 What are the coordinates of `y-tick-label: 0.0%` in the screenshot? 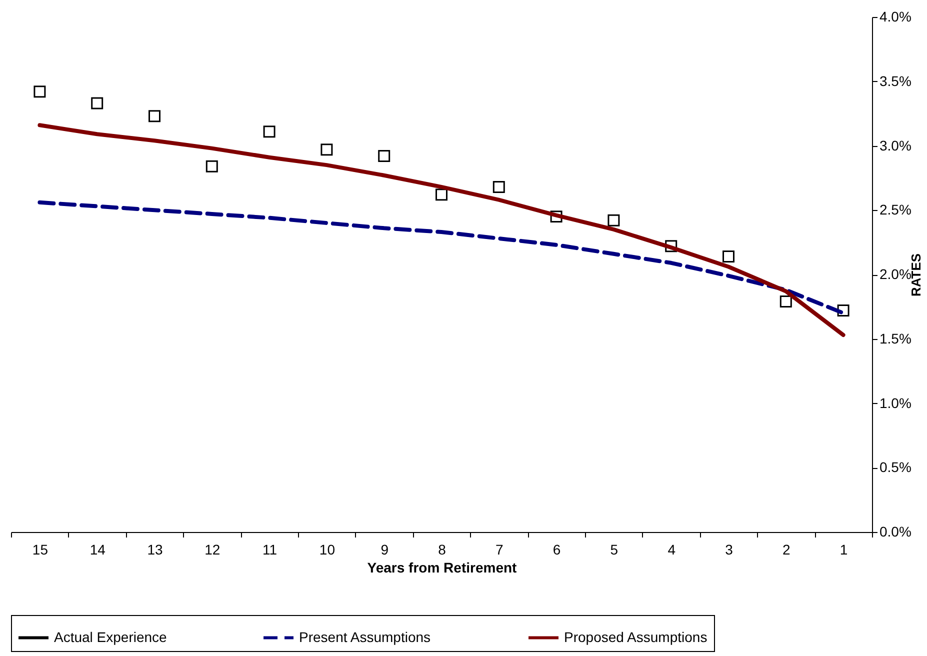 It's located at (896, 532).